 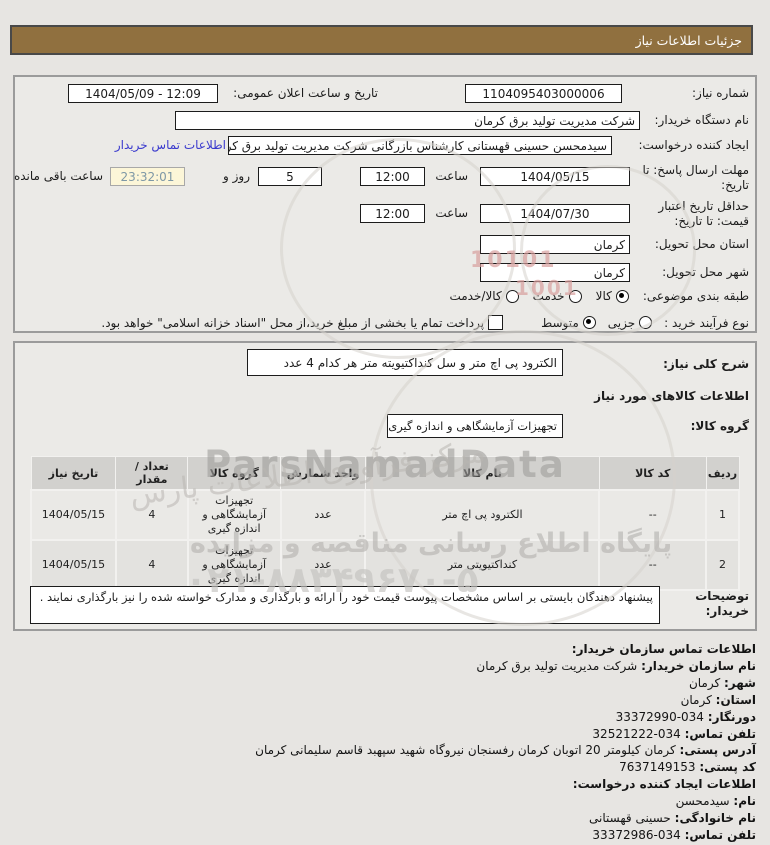 What do you see at coordinates (560, 322) in the screenshot?
I see `process-option-label: متوسط` at bounding box center [560, 322].